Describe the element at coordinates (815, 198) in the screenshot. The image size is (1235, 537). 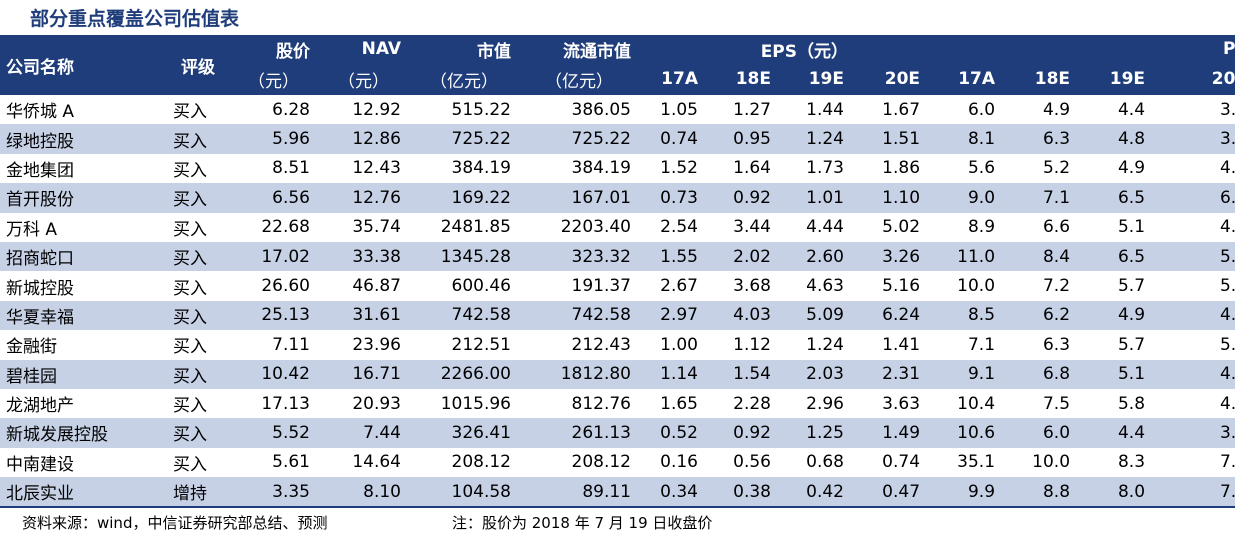
I see `value-cell: 1.01` at that location.